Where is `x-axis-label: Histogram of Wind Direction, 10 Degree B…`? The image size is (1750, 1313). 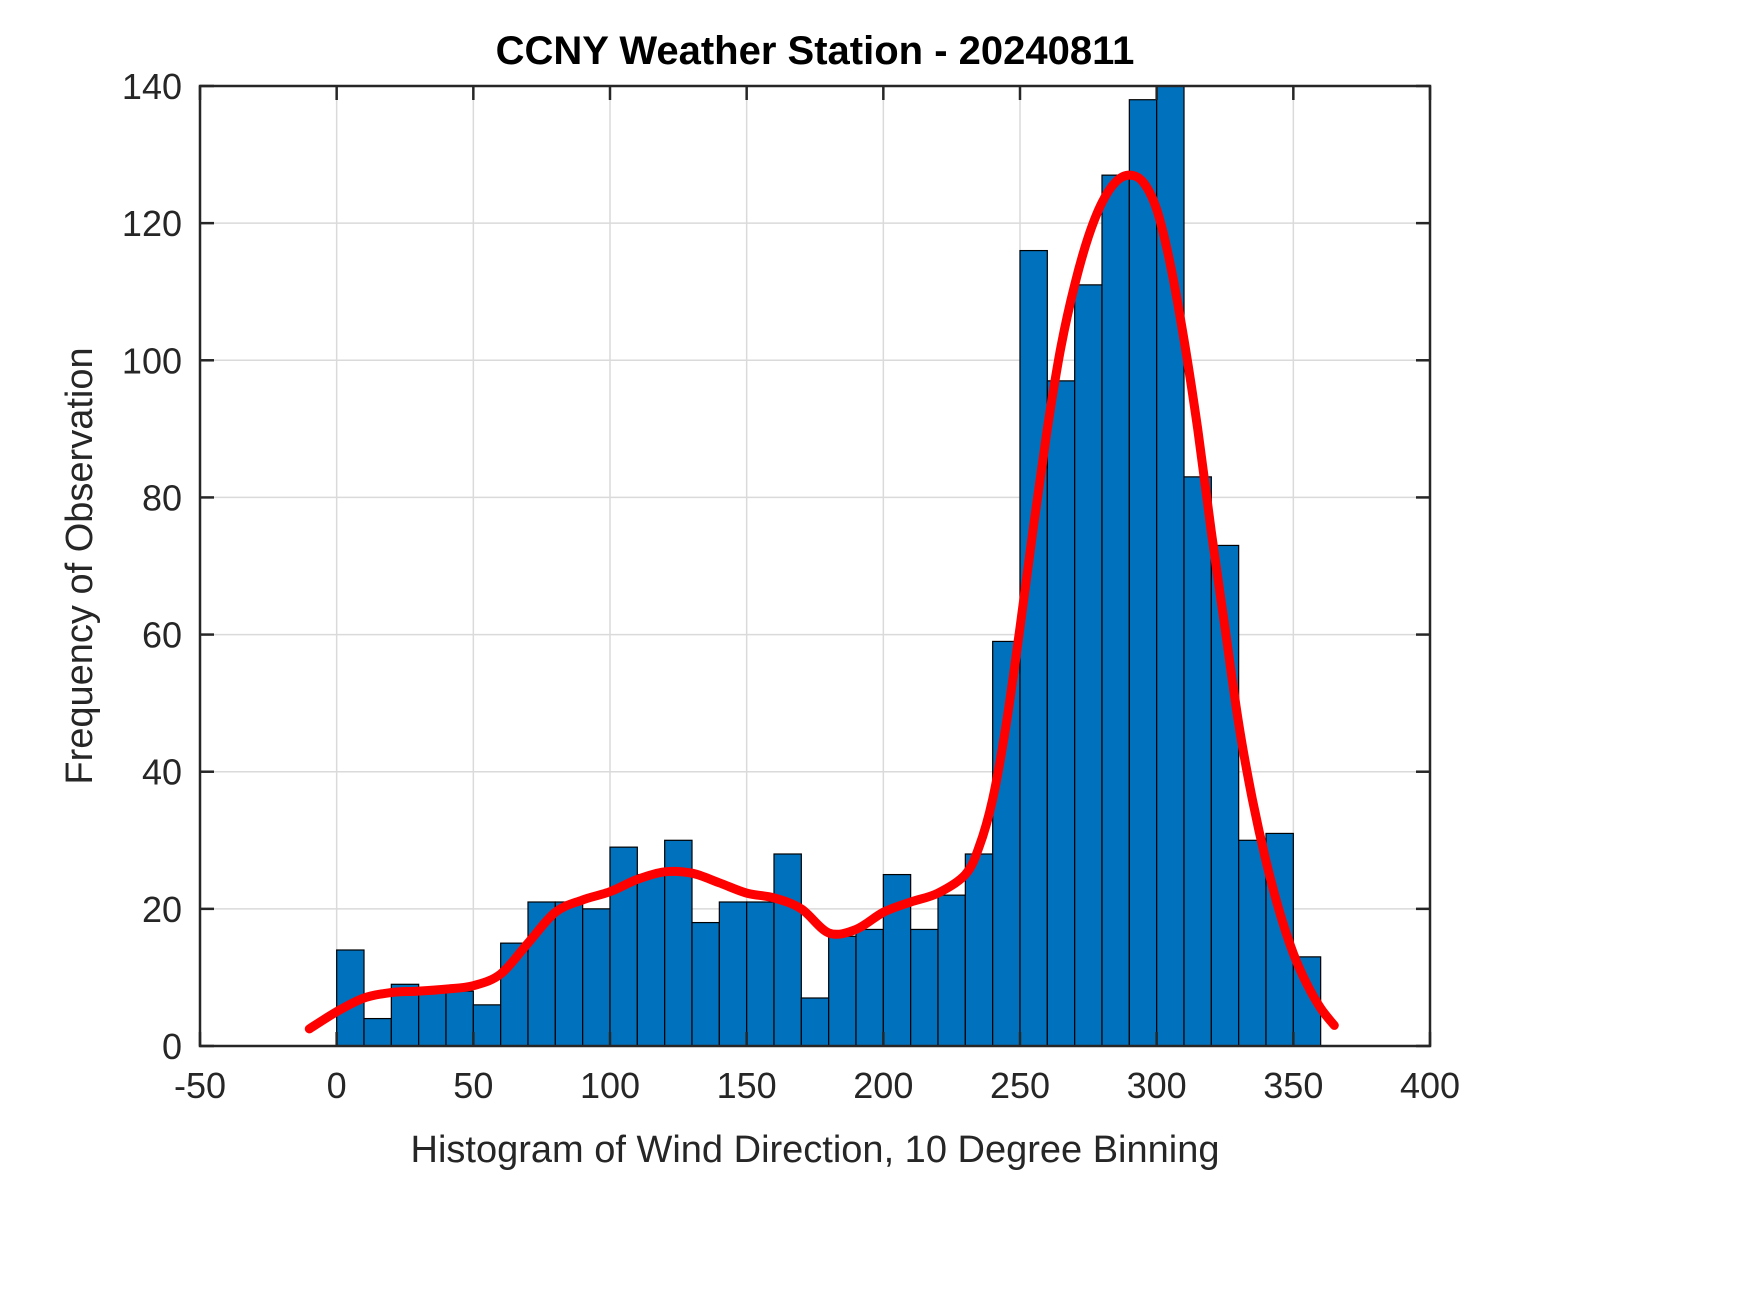
x-axis-label: Histogram of Wind Direction, 10 Degree B… is located at coordinates (815, 1150).